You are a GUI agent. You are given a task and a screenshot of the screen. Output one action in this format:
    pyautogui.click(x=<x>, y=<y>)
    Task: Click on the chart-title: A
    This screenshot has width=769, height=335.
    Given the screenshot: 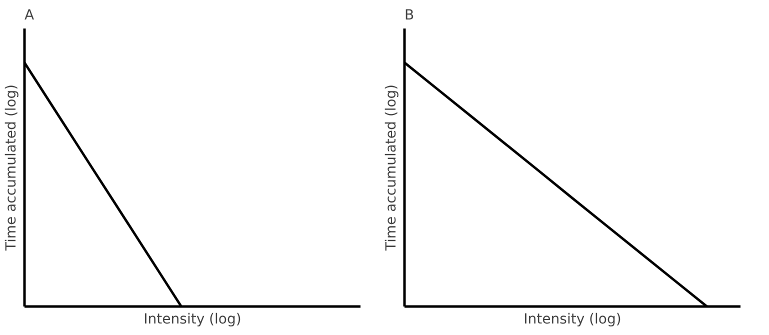 What is the action you would take?
    pyautogui.click(x=29, y=16)
    